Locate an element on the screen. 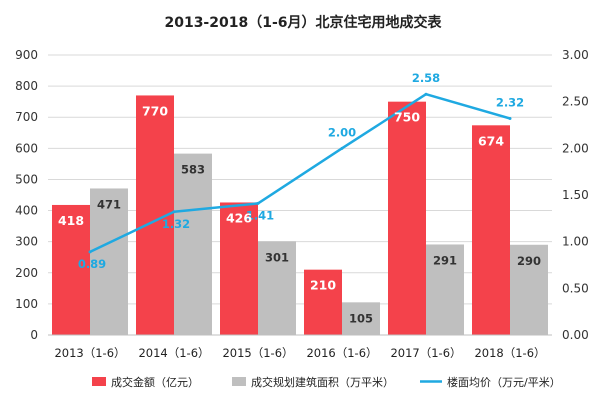 This screenshot has width=607, height=405. left-tick-label: 0 is located at coordinates (34, 335).